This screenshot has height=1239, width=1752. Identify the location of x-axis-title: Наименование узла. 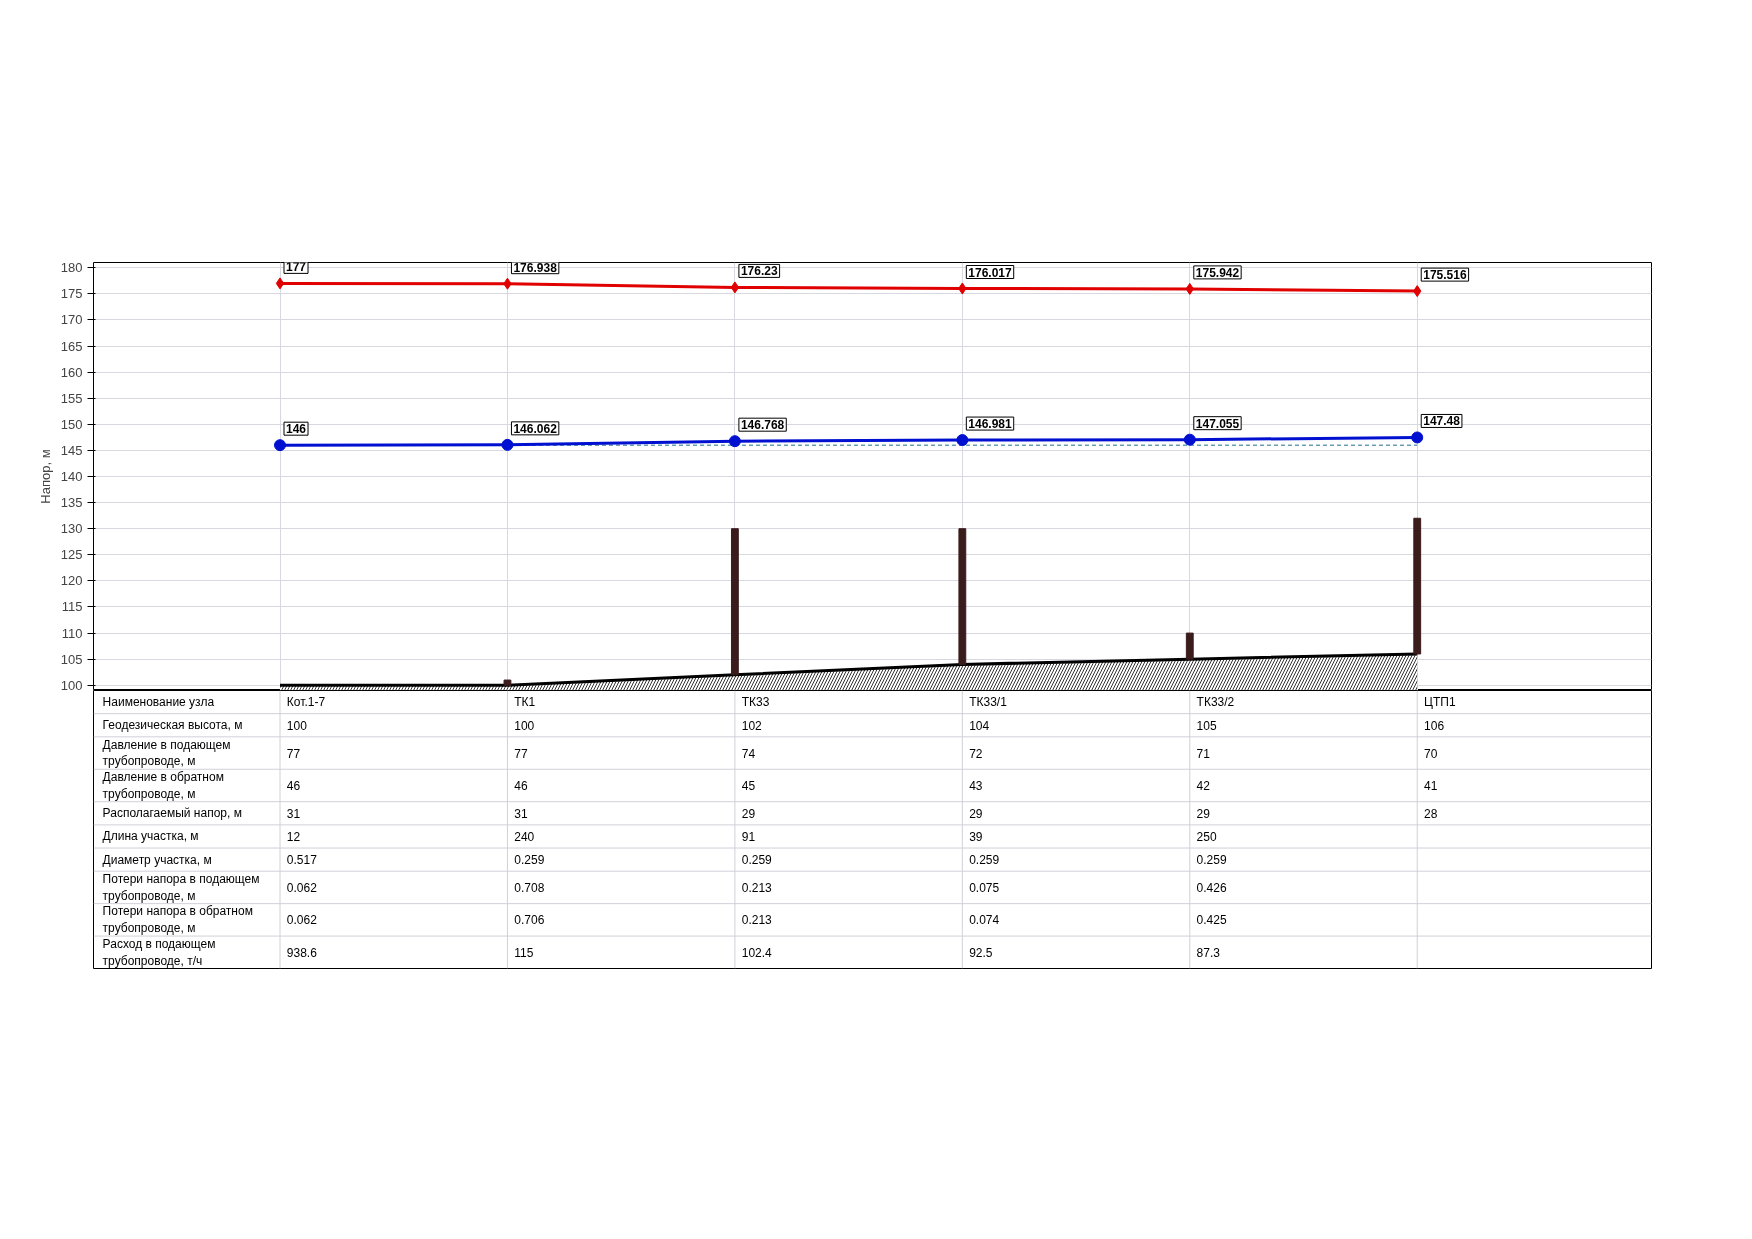
(158, 702).